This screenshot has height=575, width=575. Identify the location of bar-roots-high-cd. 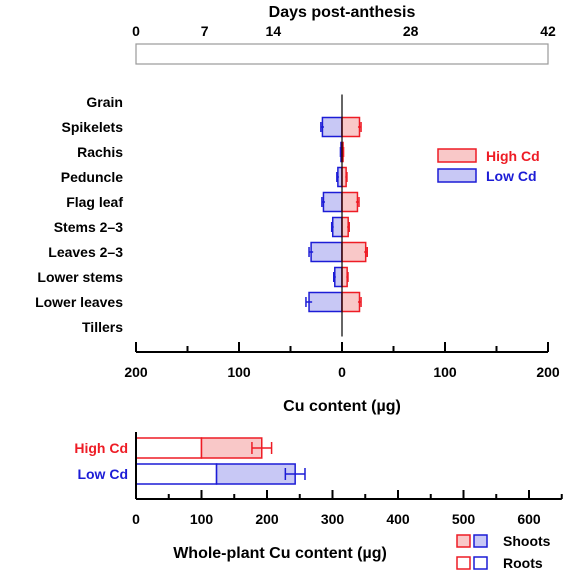
(169, 448).